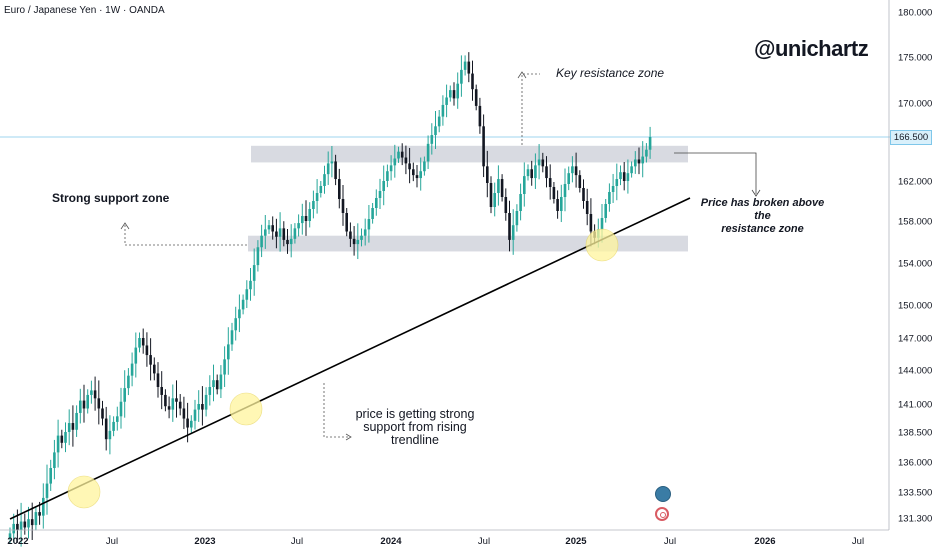 This screenshot has width=932, height=550. Describe the element at coordinates (915, 433) in the screenshot. I see `y-tick-label: 138.500` at that location.